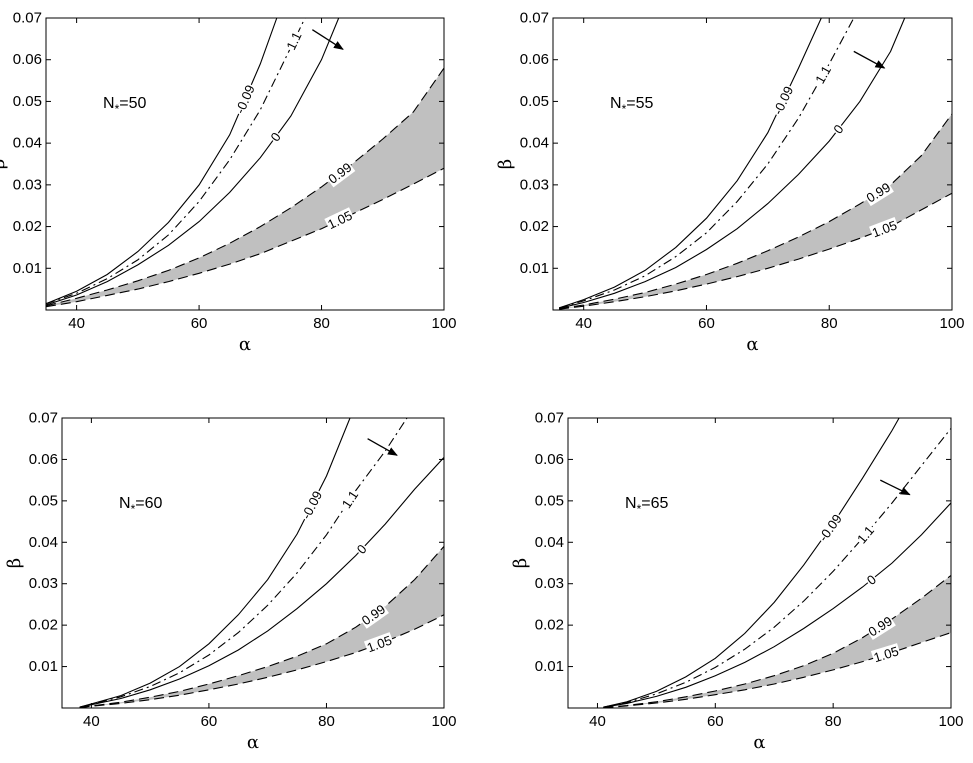 The height and width of the screenshot is (763, 973). Describe the element at coordinates (639, 103) in the screenshot. I see `annotation-value: =55` at that location.